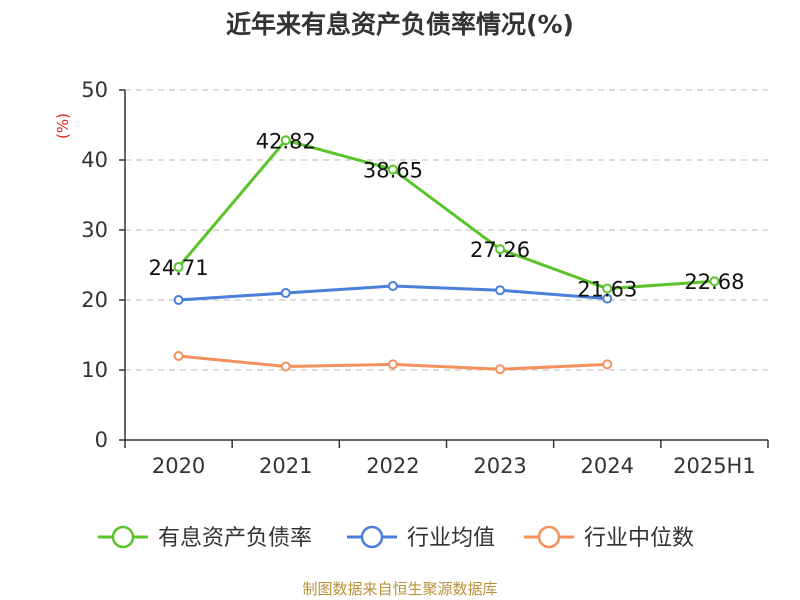 The width and height of the screenshot is (800, 600). What do you see at coordinates (94, 300) in the screenshot?
I see `y-tick-label: 20` at bounding box center [94, 300].